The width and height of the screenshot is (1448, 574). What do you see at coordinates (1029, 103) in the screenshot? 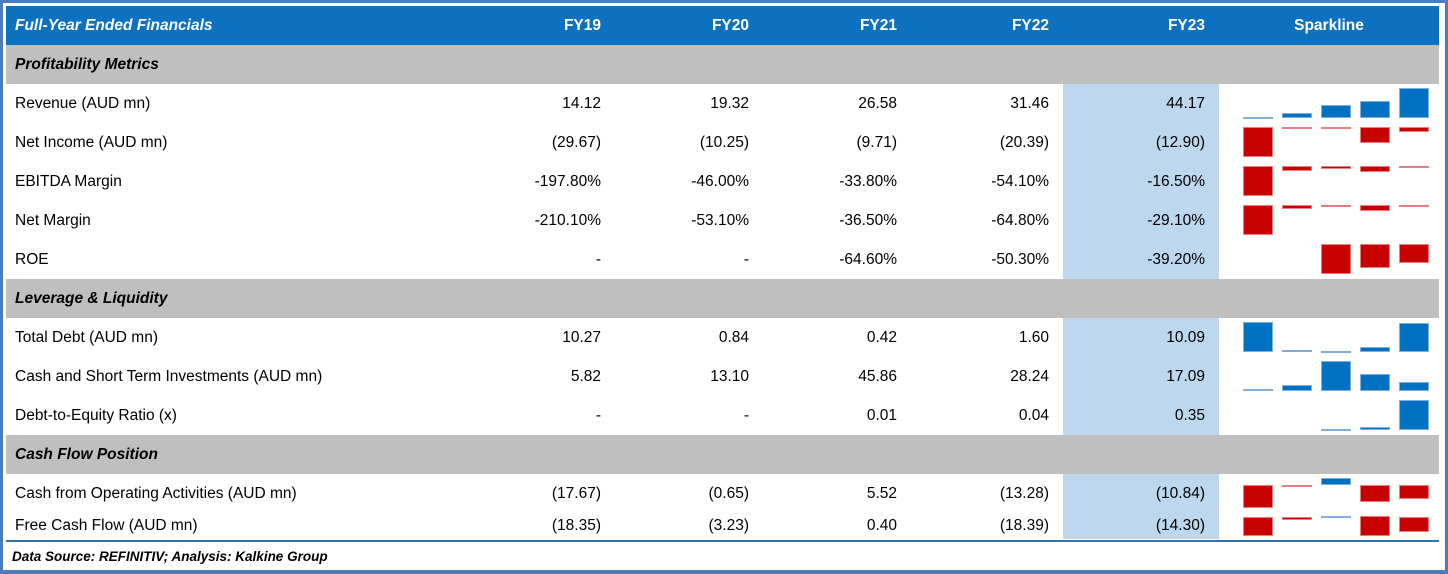
I see `value-cell-fy22: 31.46` at bounding box center [1029, 103].